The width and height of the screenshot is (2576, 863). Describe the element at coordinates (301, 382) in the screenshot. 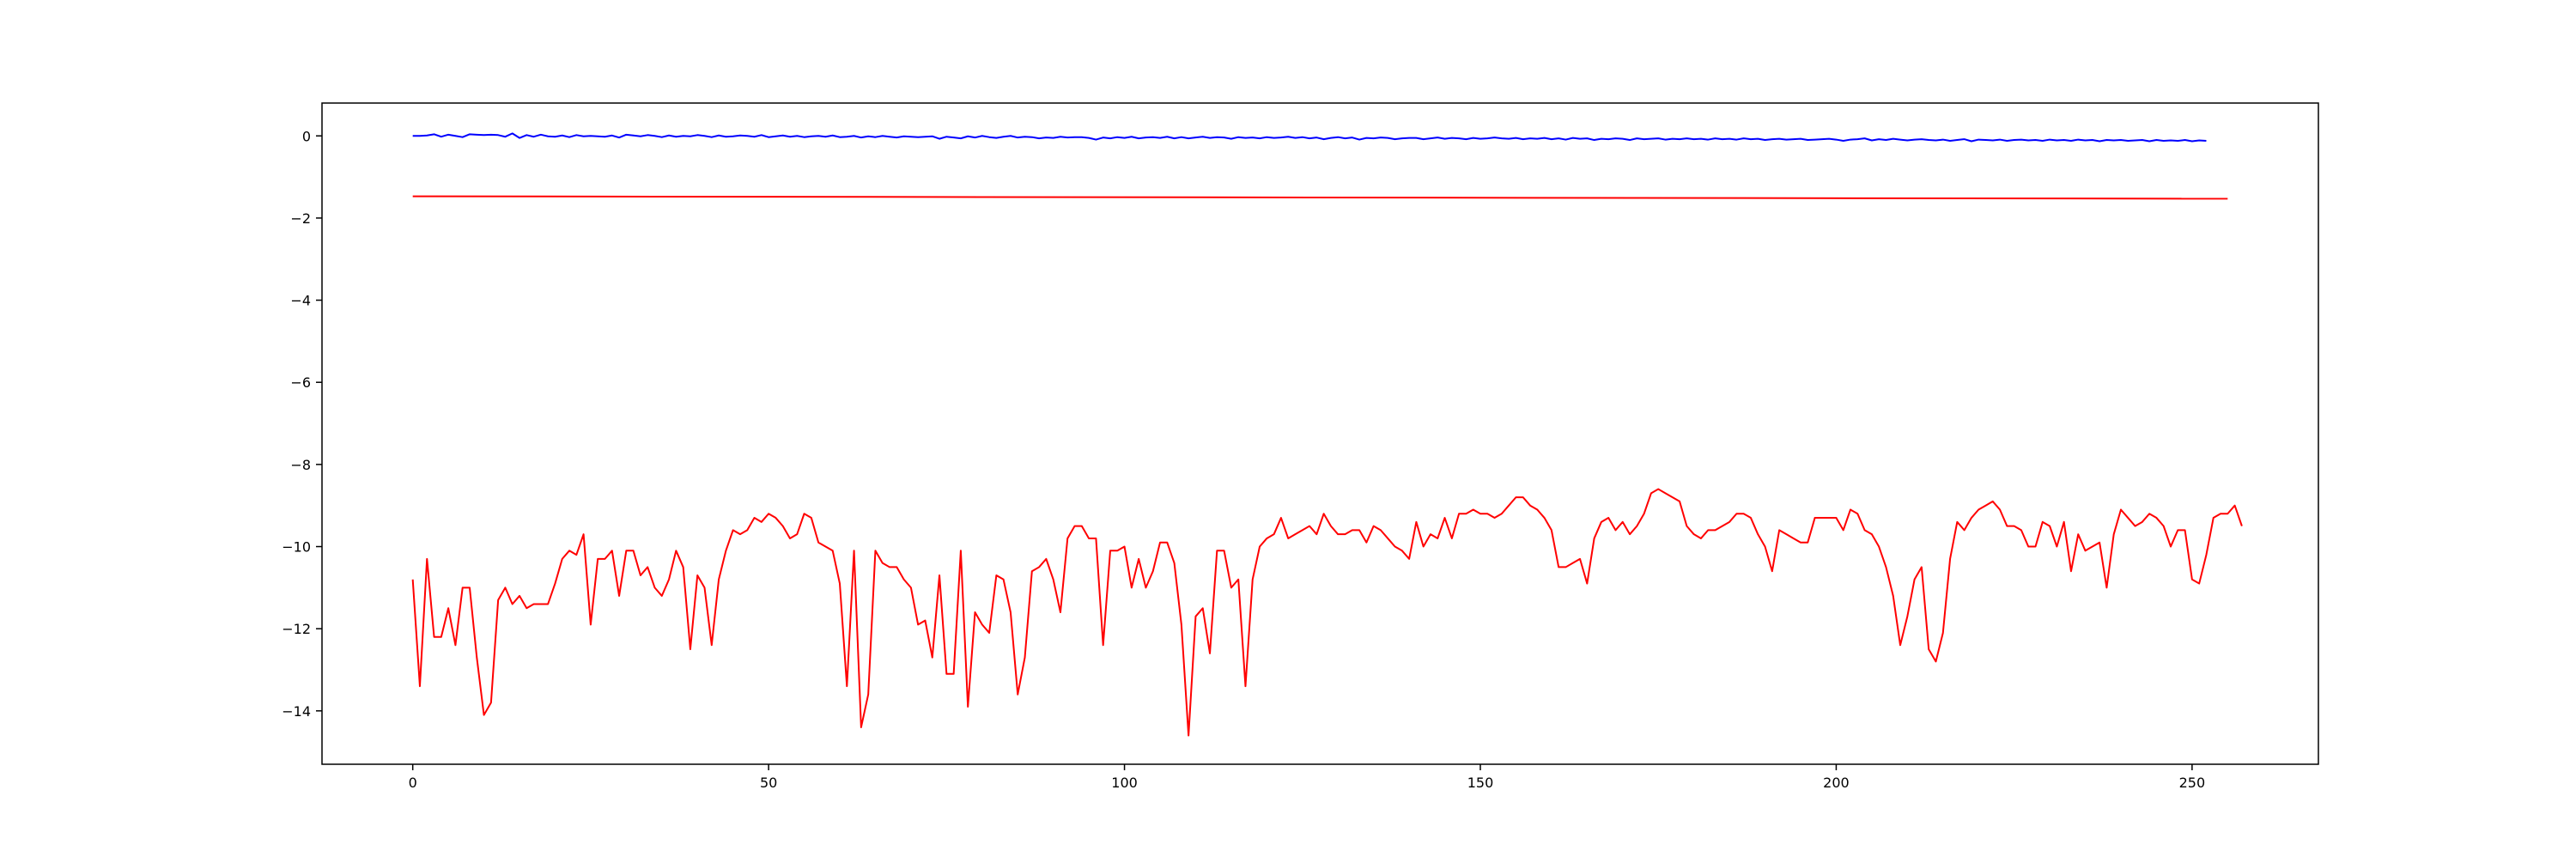

I see `y-tick-label: −6` at that location.